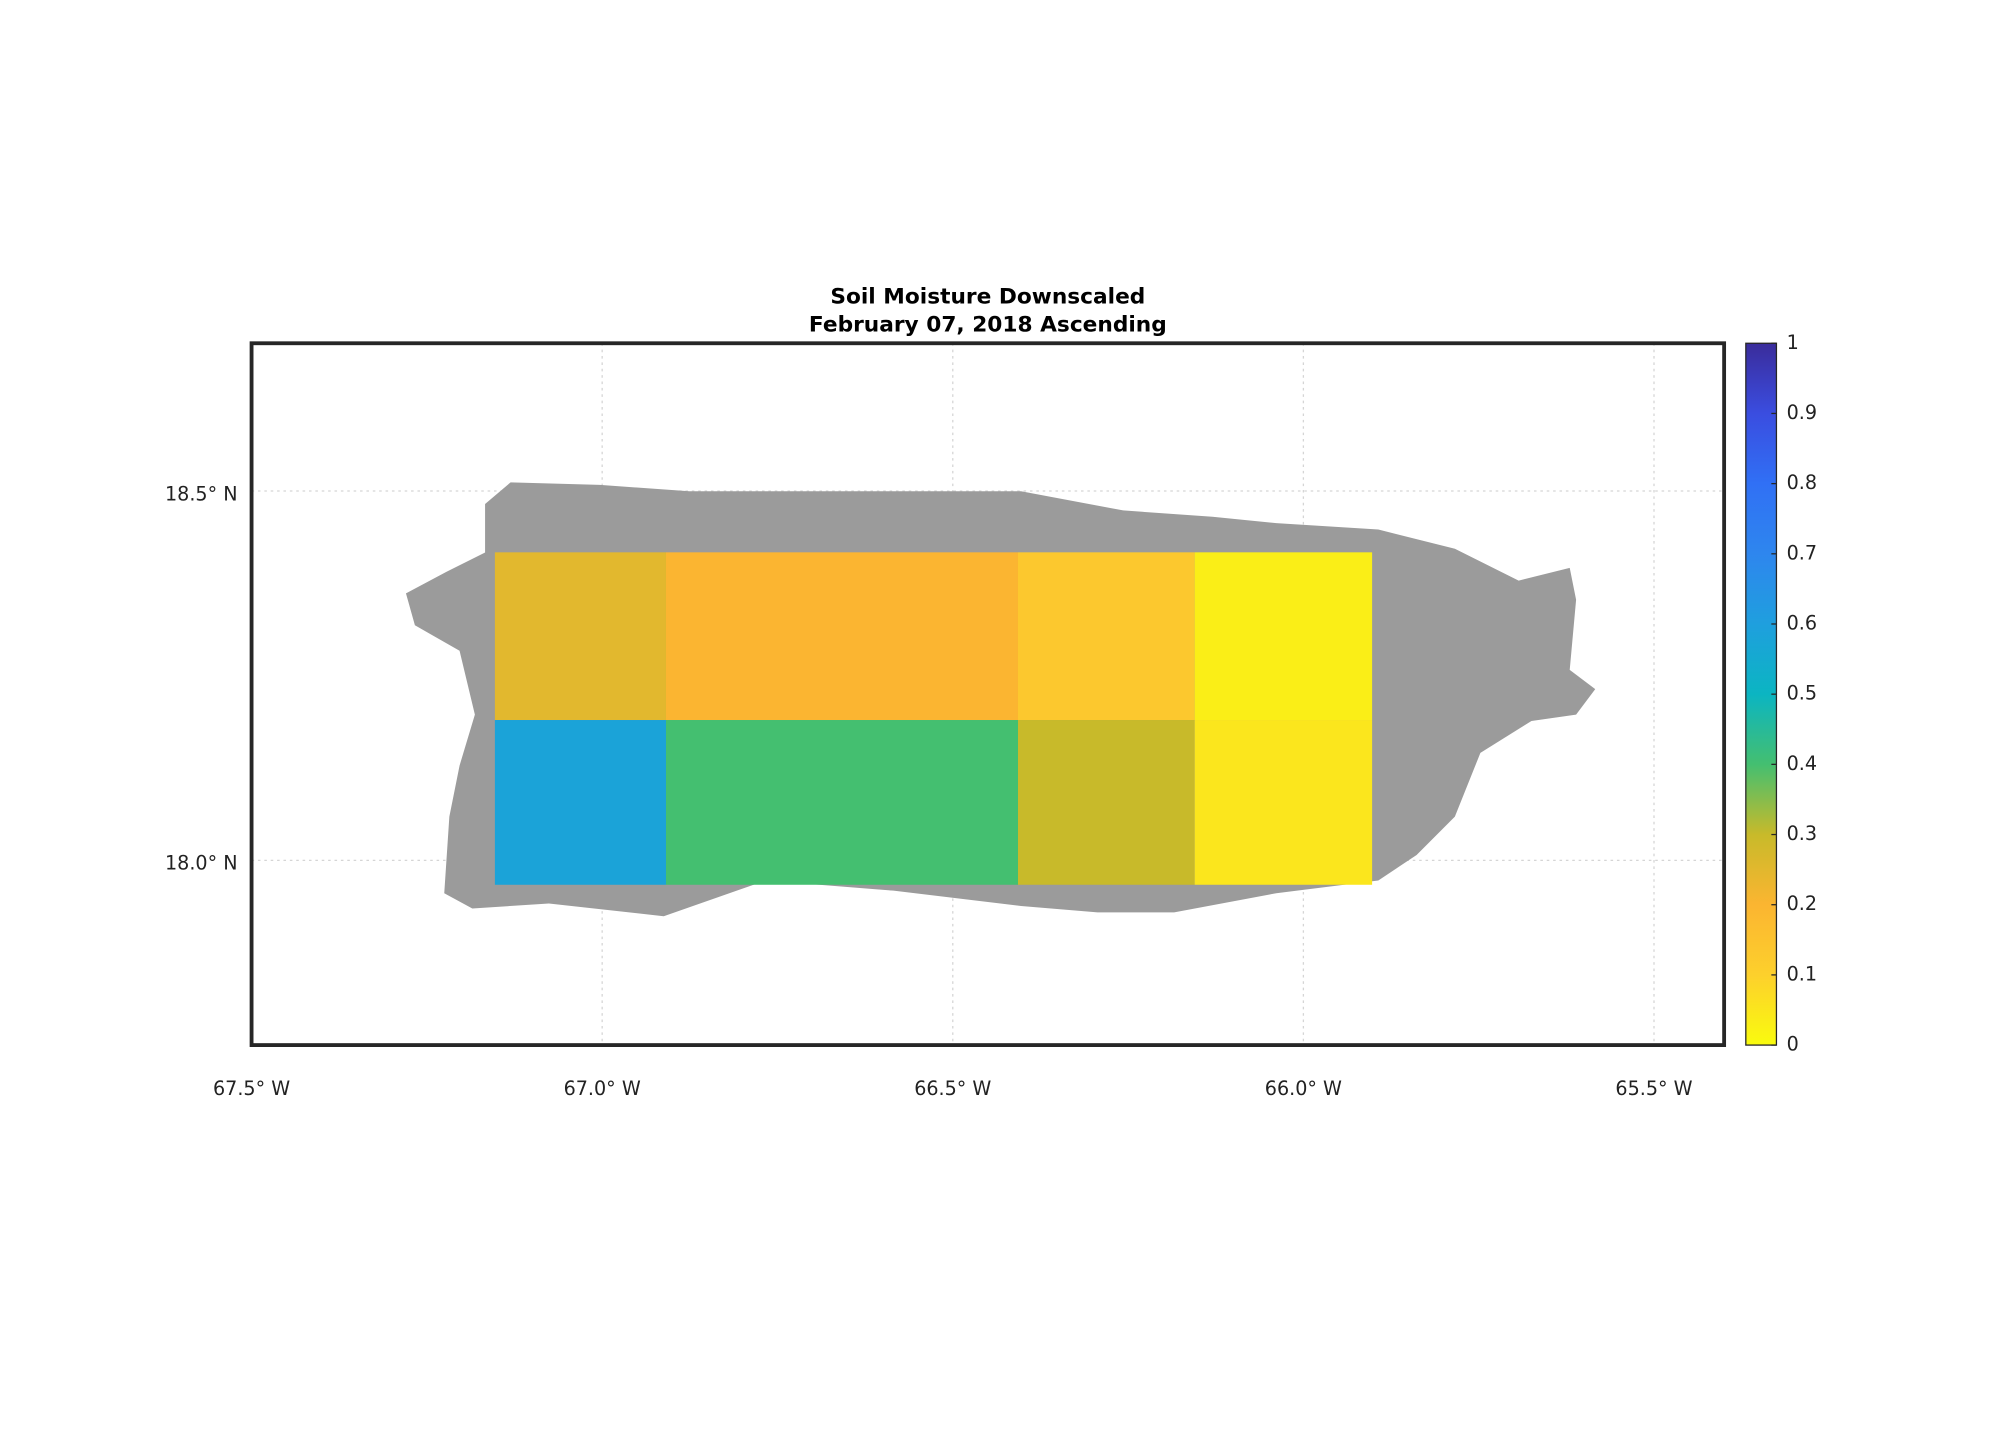  What do you see at coordinates (602, 1088) in the screenshot?
I see `x-tick-label: 67.0° W` at bounding box center [602, 1088].